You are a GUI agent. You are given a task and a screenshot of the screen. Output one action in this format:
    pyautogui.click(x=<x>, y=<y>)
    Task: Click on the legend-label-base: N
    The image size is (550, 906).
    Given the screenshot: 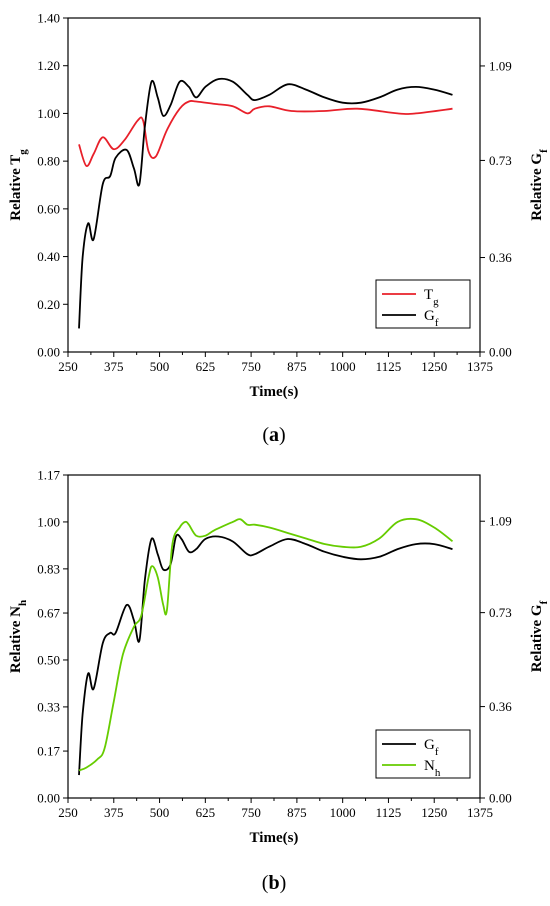 What is the action you would take?
    pyautogui.click(x=429, y=766)
    